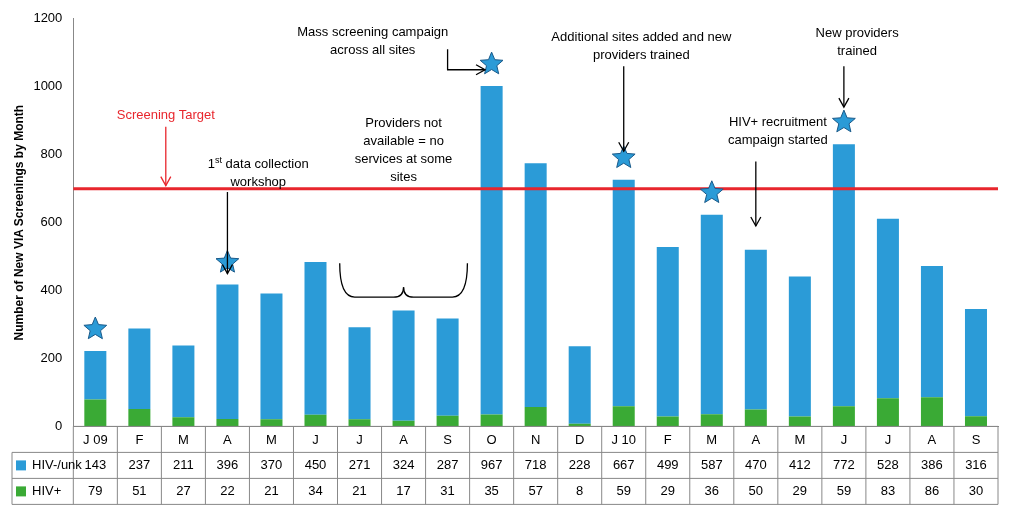 Image resolution: width=1016 pixels, height=513 pixels. What do you see at coordinates (315, 490) in the screenshot?
I see `data-label: 34` at bounding box center [315, 490].